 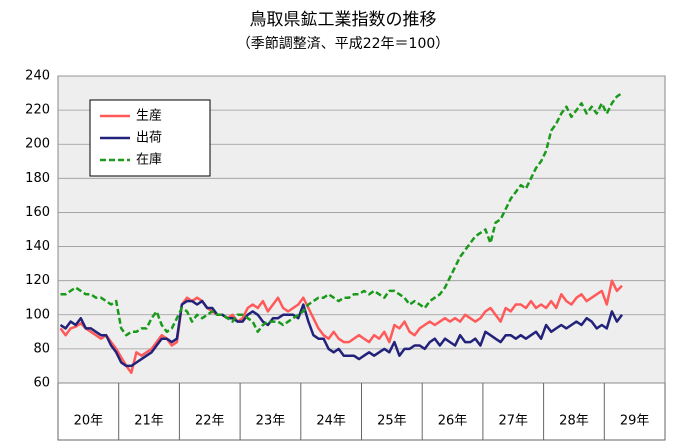 I want to click on x-tick-label: 25年, so click(x=392, y=421).